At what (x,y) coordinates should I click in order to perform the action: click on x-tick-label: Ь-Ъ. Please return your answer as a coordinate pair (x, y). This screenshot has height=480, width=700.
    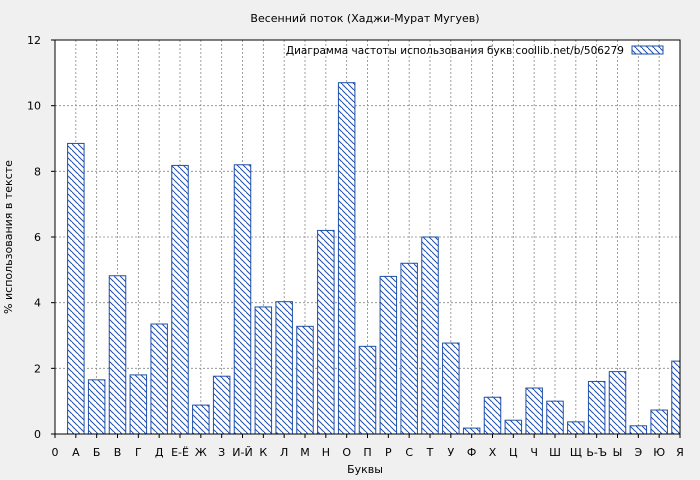
    Looking at the image, I should click on (596, 452).